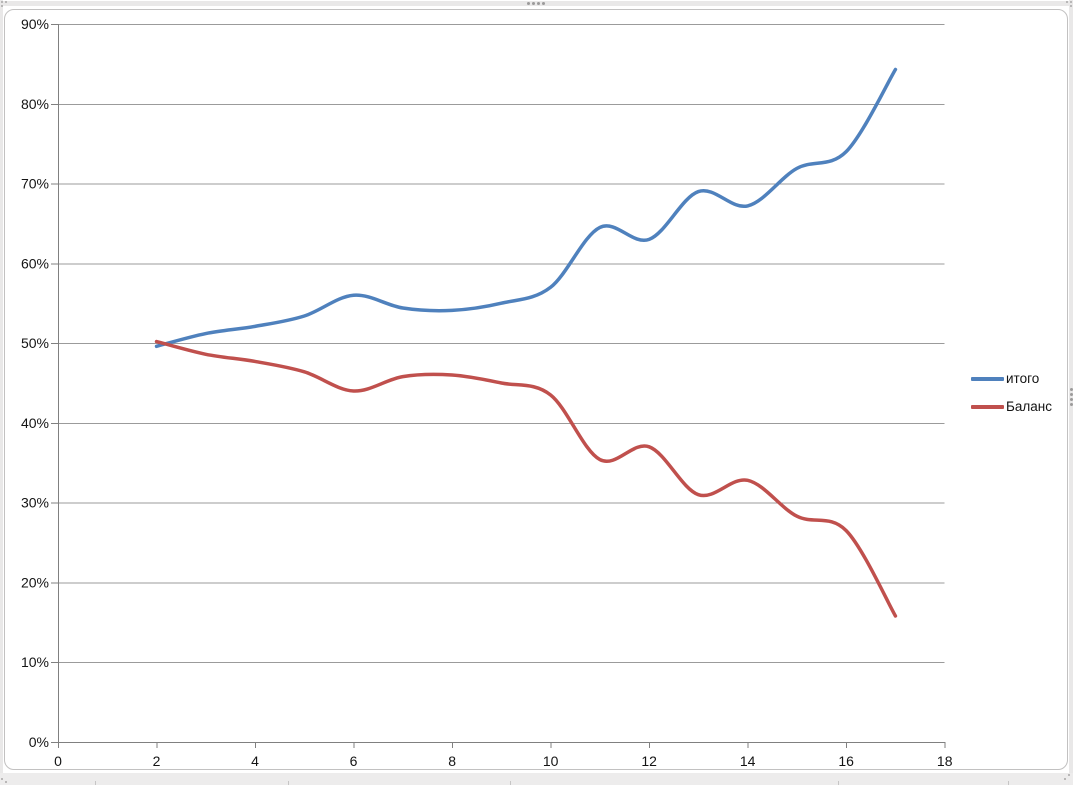 The height and width of the screenshot is (785, 1073). Describe the element at coordinates (945, 761) in the screenshot. I see `x-tick-label: 18` at that location.